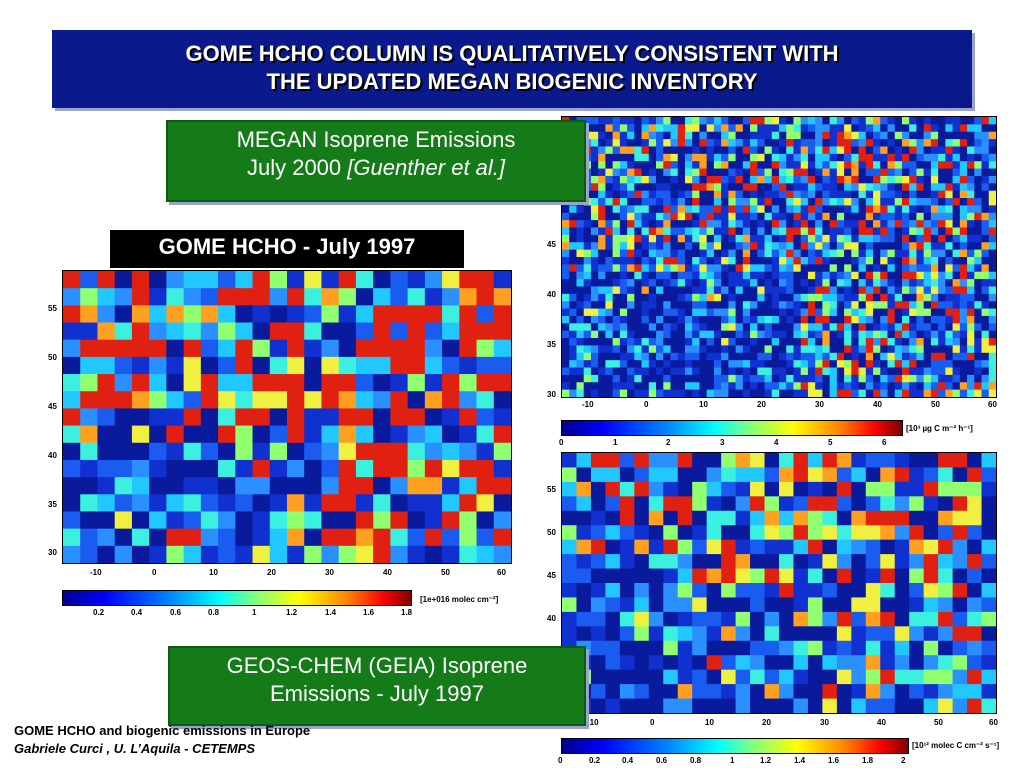  I want to click on megan-label-date: July 2000, so click(297, 167).